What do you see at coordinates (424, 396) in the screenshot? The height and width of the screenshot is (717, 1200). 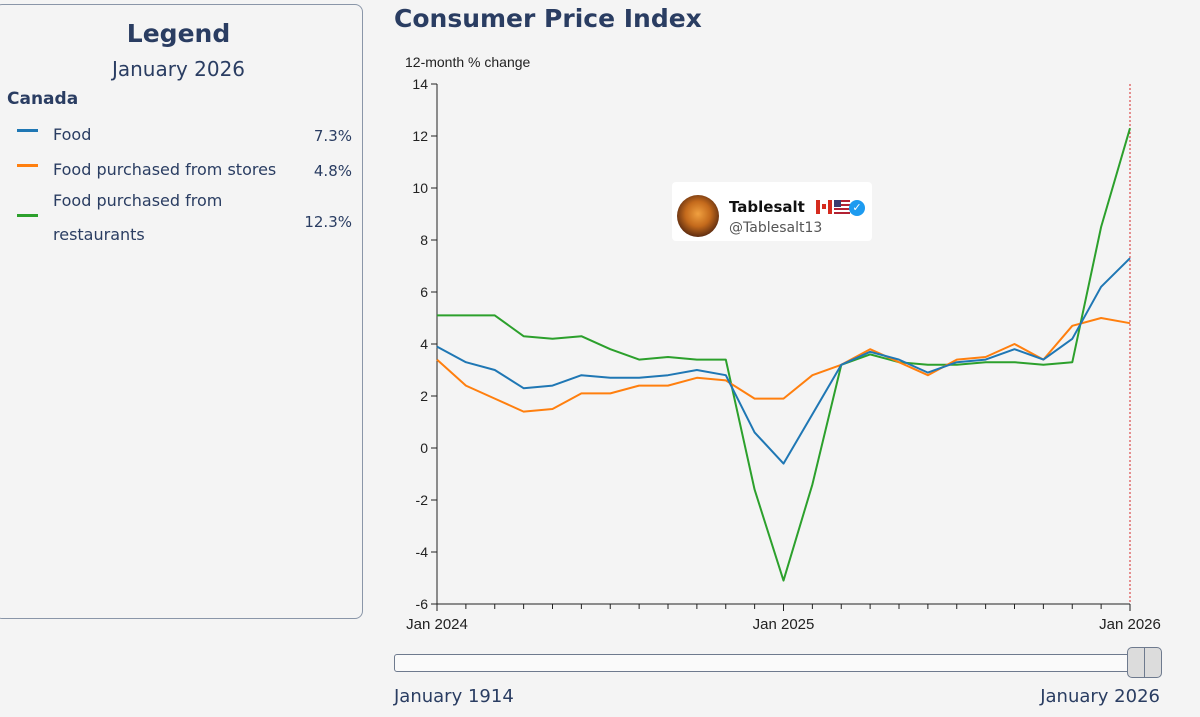 I see `y-tick-label: 2` at bounding box center [424, 396].